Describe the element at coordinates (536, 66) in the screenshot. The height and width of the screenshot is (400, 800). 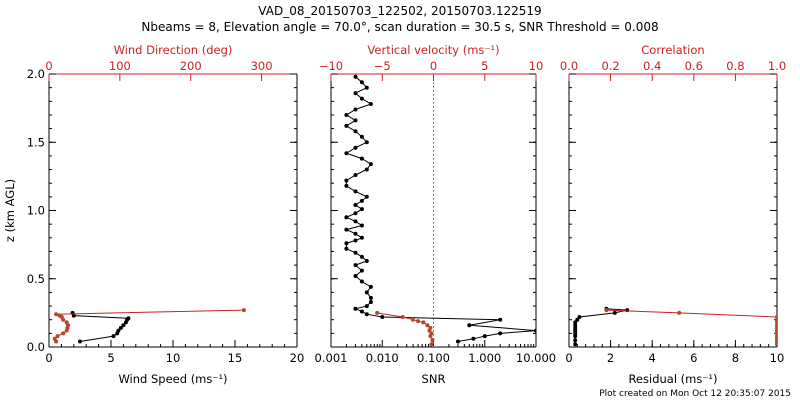
I see `top-tick-label: 10` at that location.